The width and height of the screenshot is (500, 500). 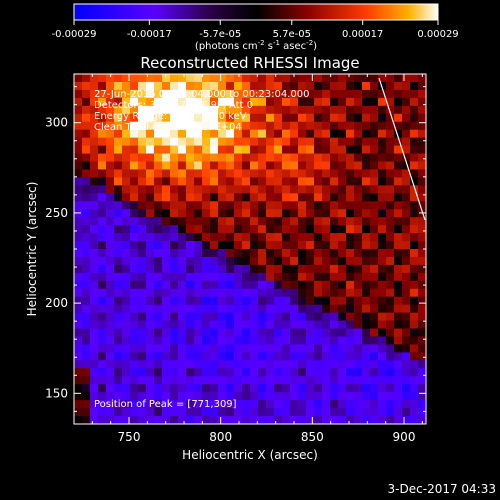 I want to click on x-axis-label: Heliocentric X (arcsec), so click(x=250, y=455).